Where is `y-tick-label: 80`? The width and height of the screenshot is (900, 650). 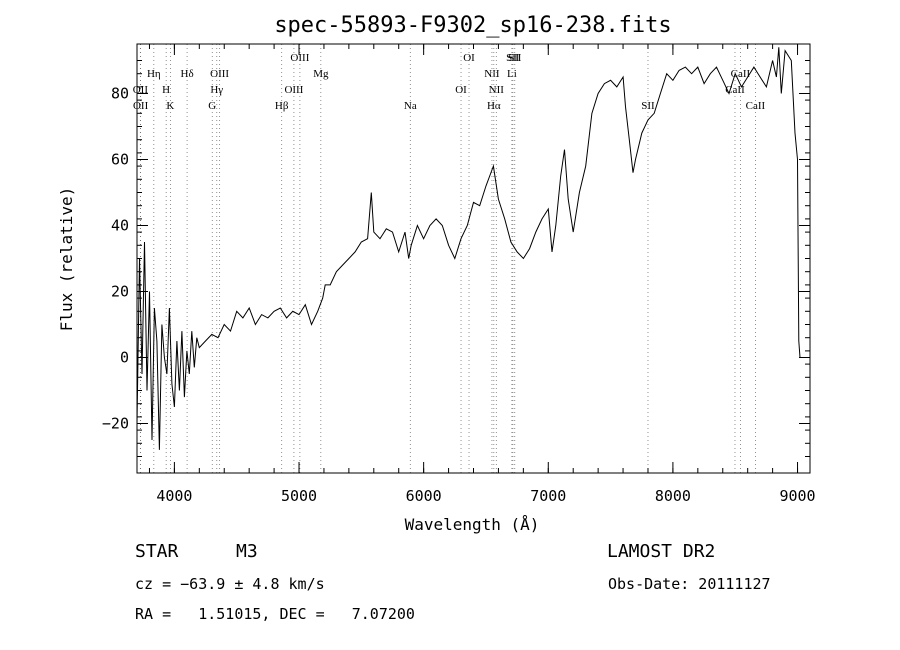 y-tick-label: 80 is located at coordinates (120, 94).